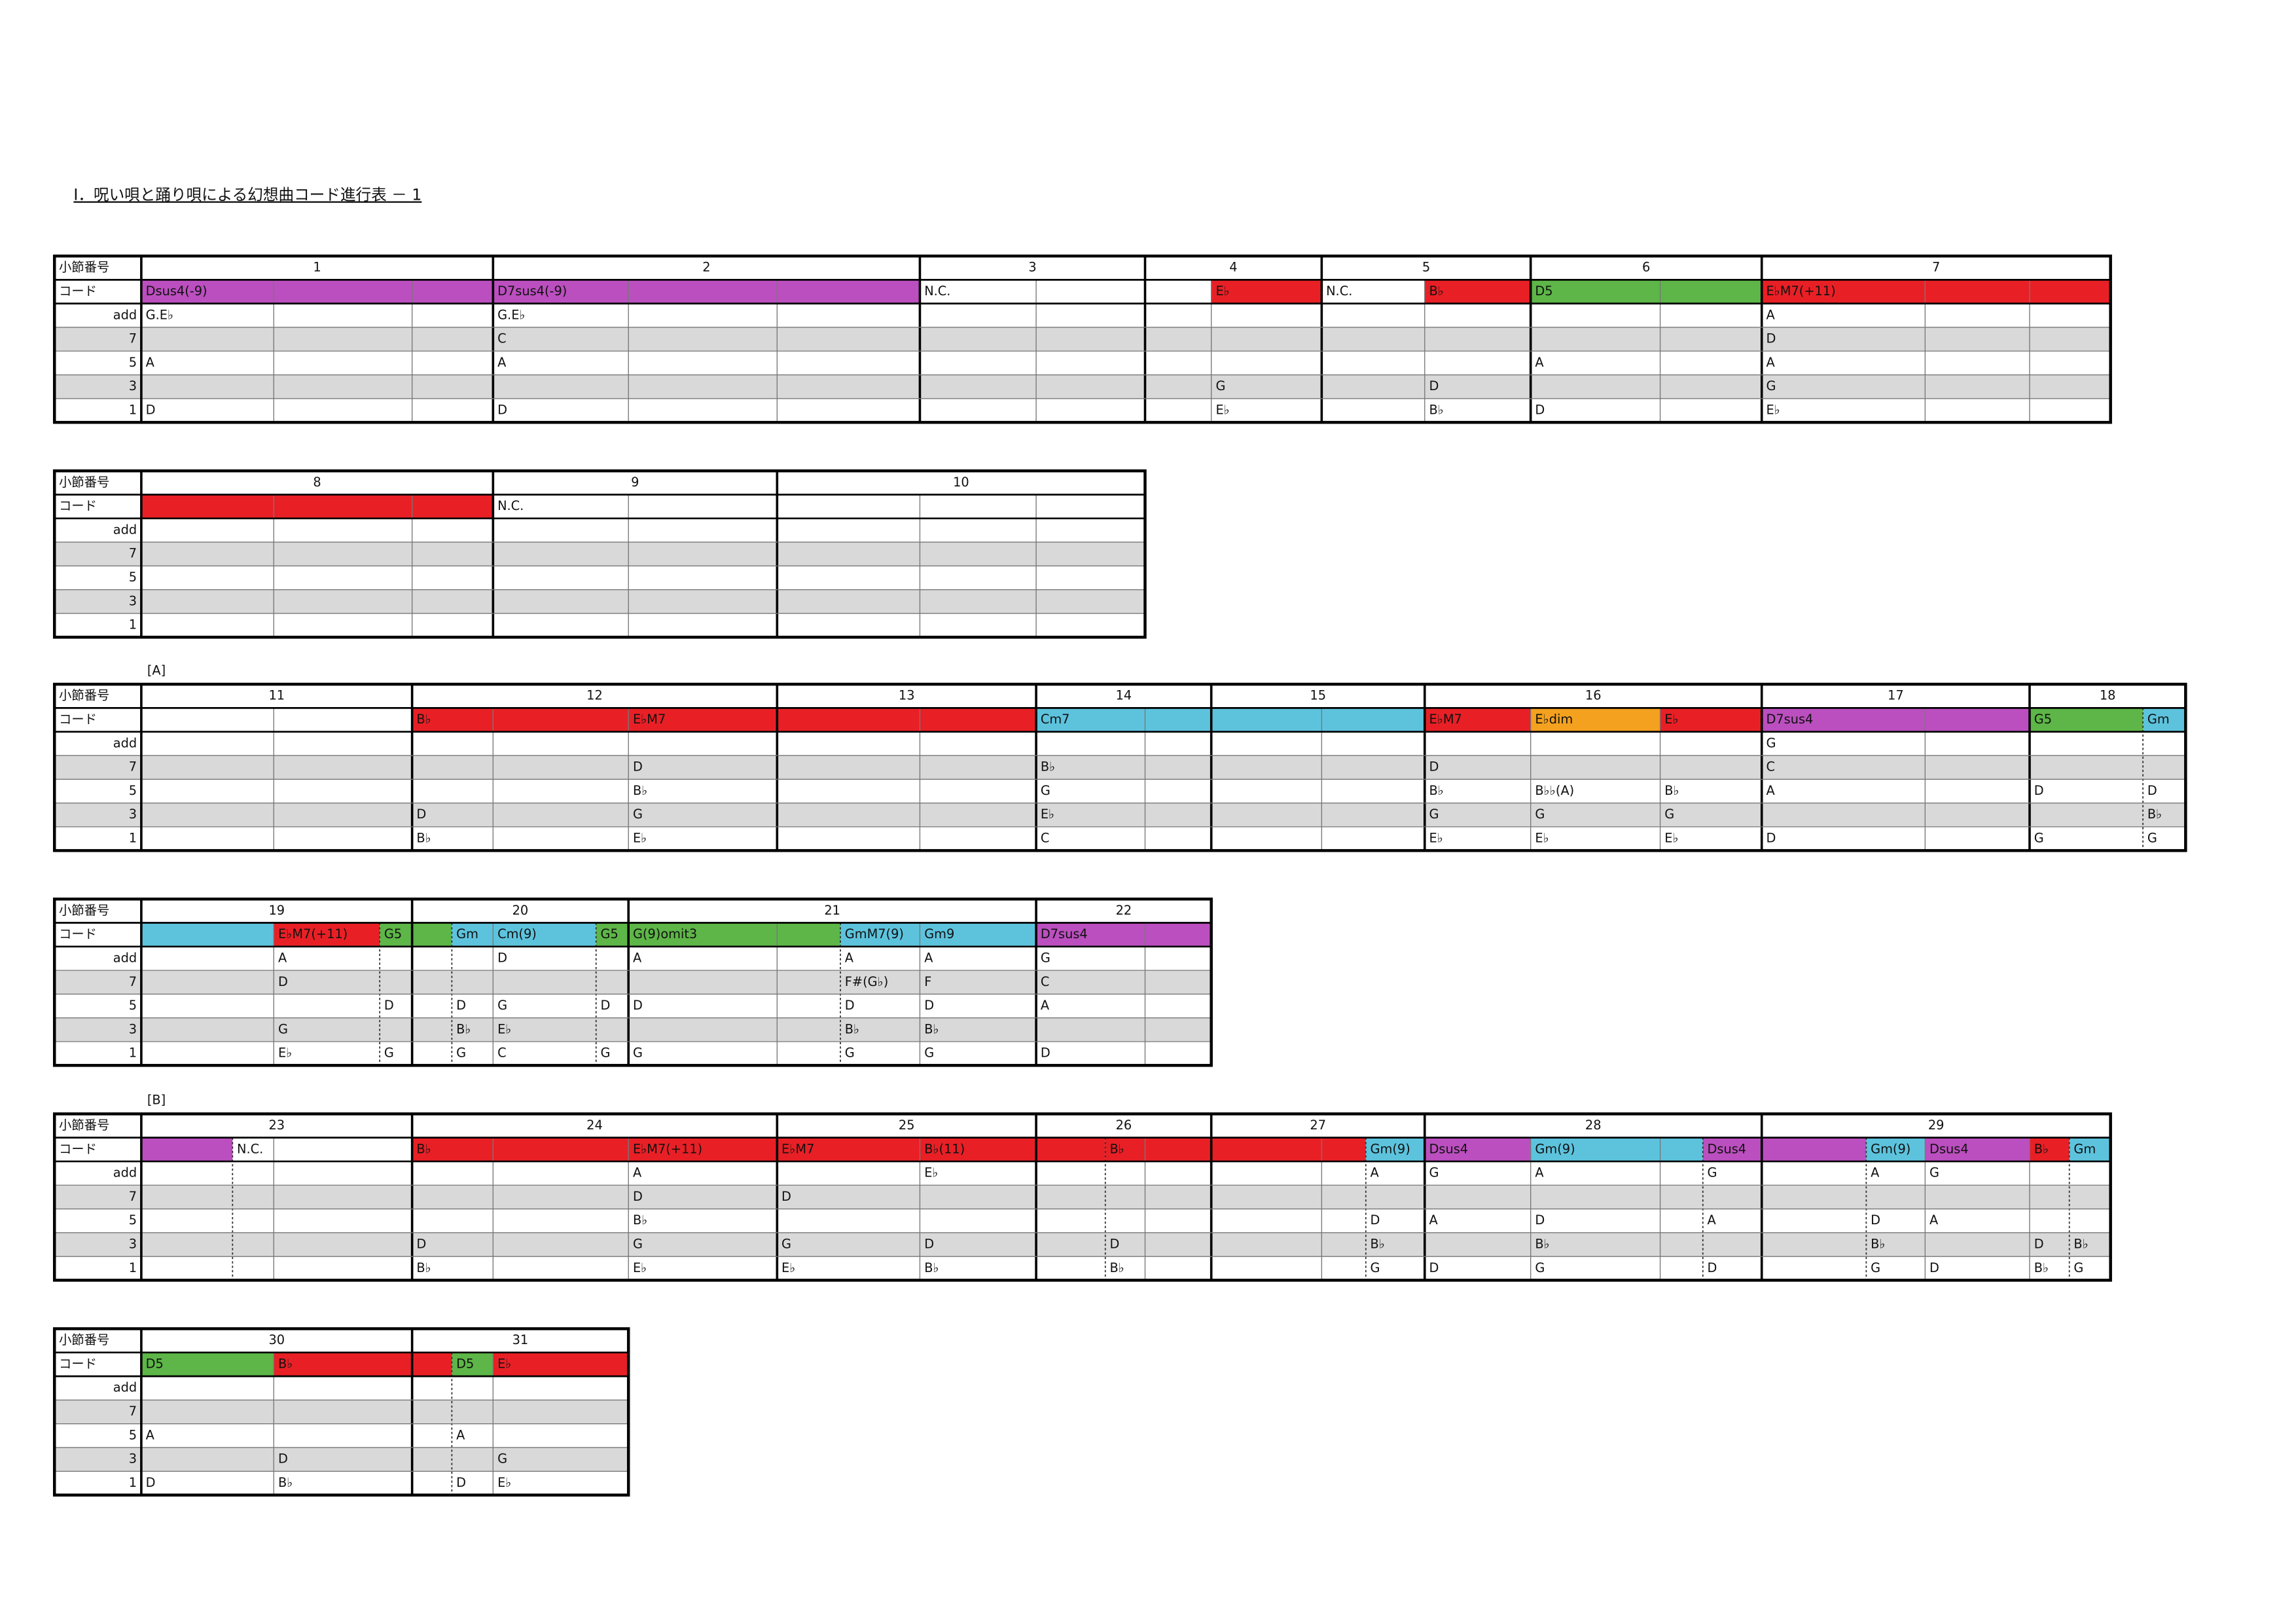 This screenshot has height=1623, width=2296. Describe the element at coordinates (125, 742) in the screenshot. I see `row-label: add` at that location.